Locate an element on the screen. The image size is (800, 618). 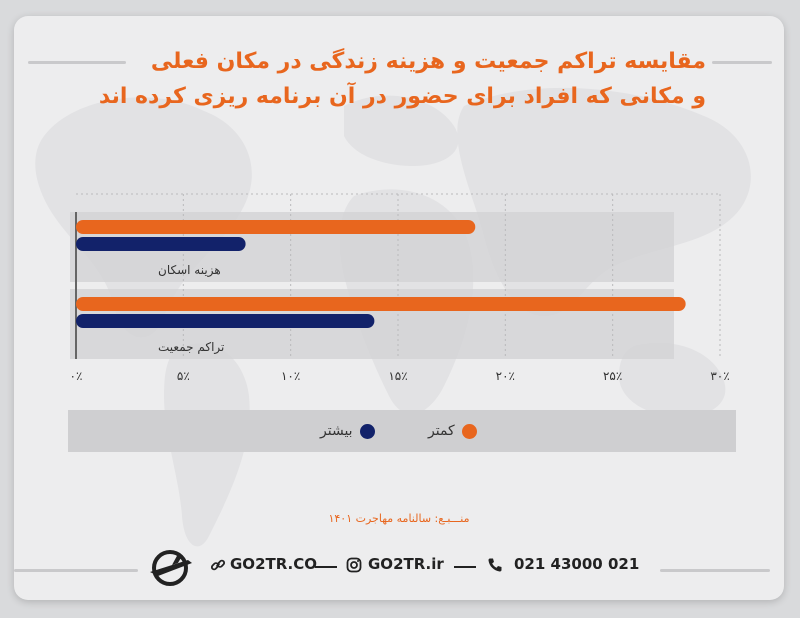
category-label-1: تراکم جمعیت is located at coordinates (191, 347).